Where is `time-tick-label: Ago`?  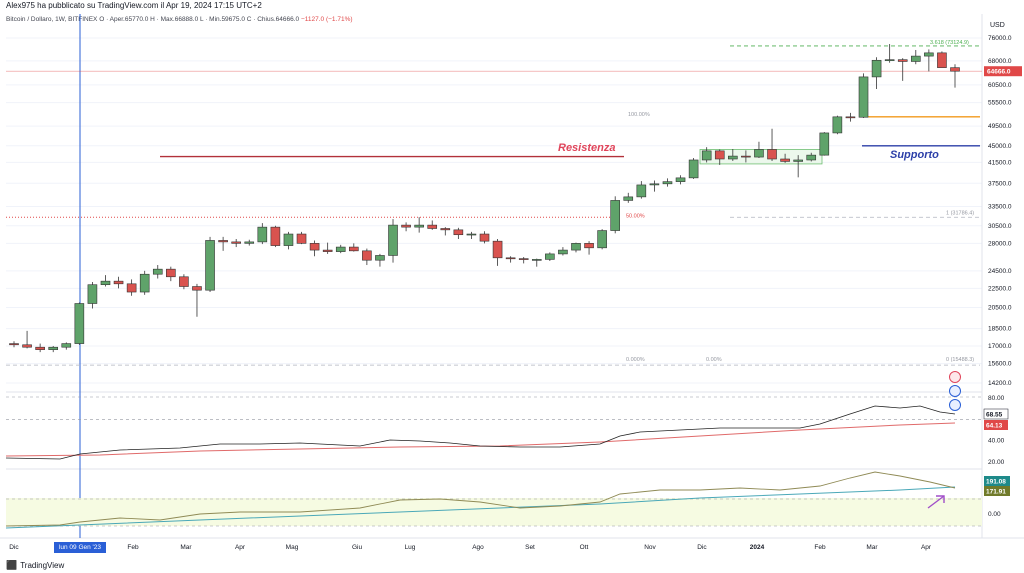
time-tick-label: Ago is located at coordinates (478, 547).